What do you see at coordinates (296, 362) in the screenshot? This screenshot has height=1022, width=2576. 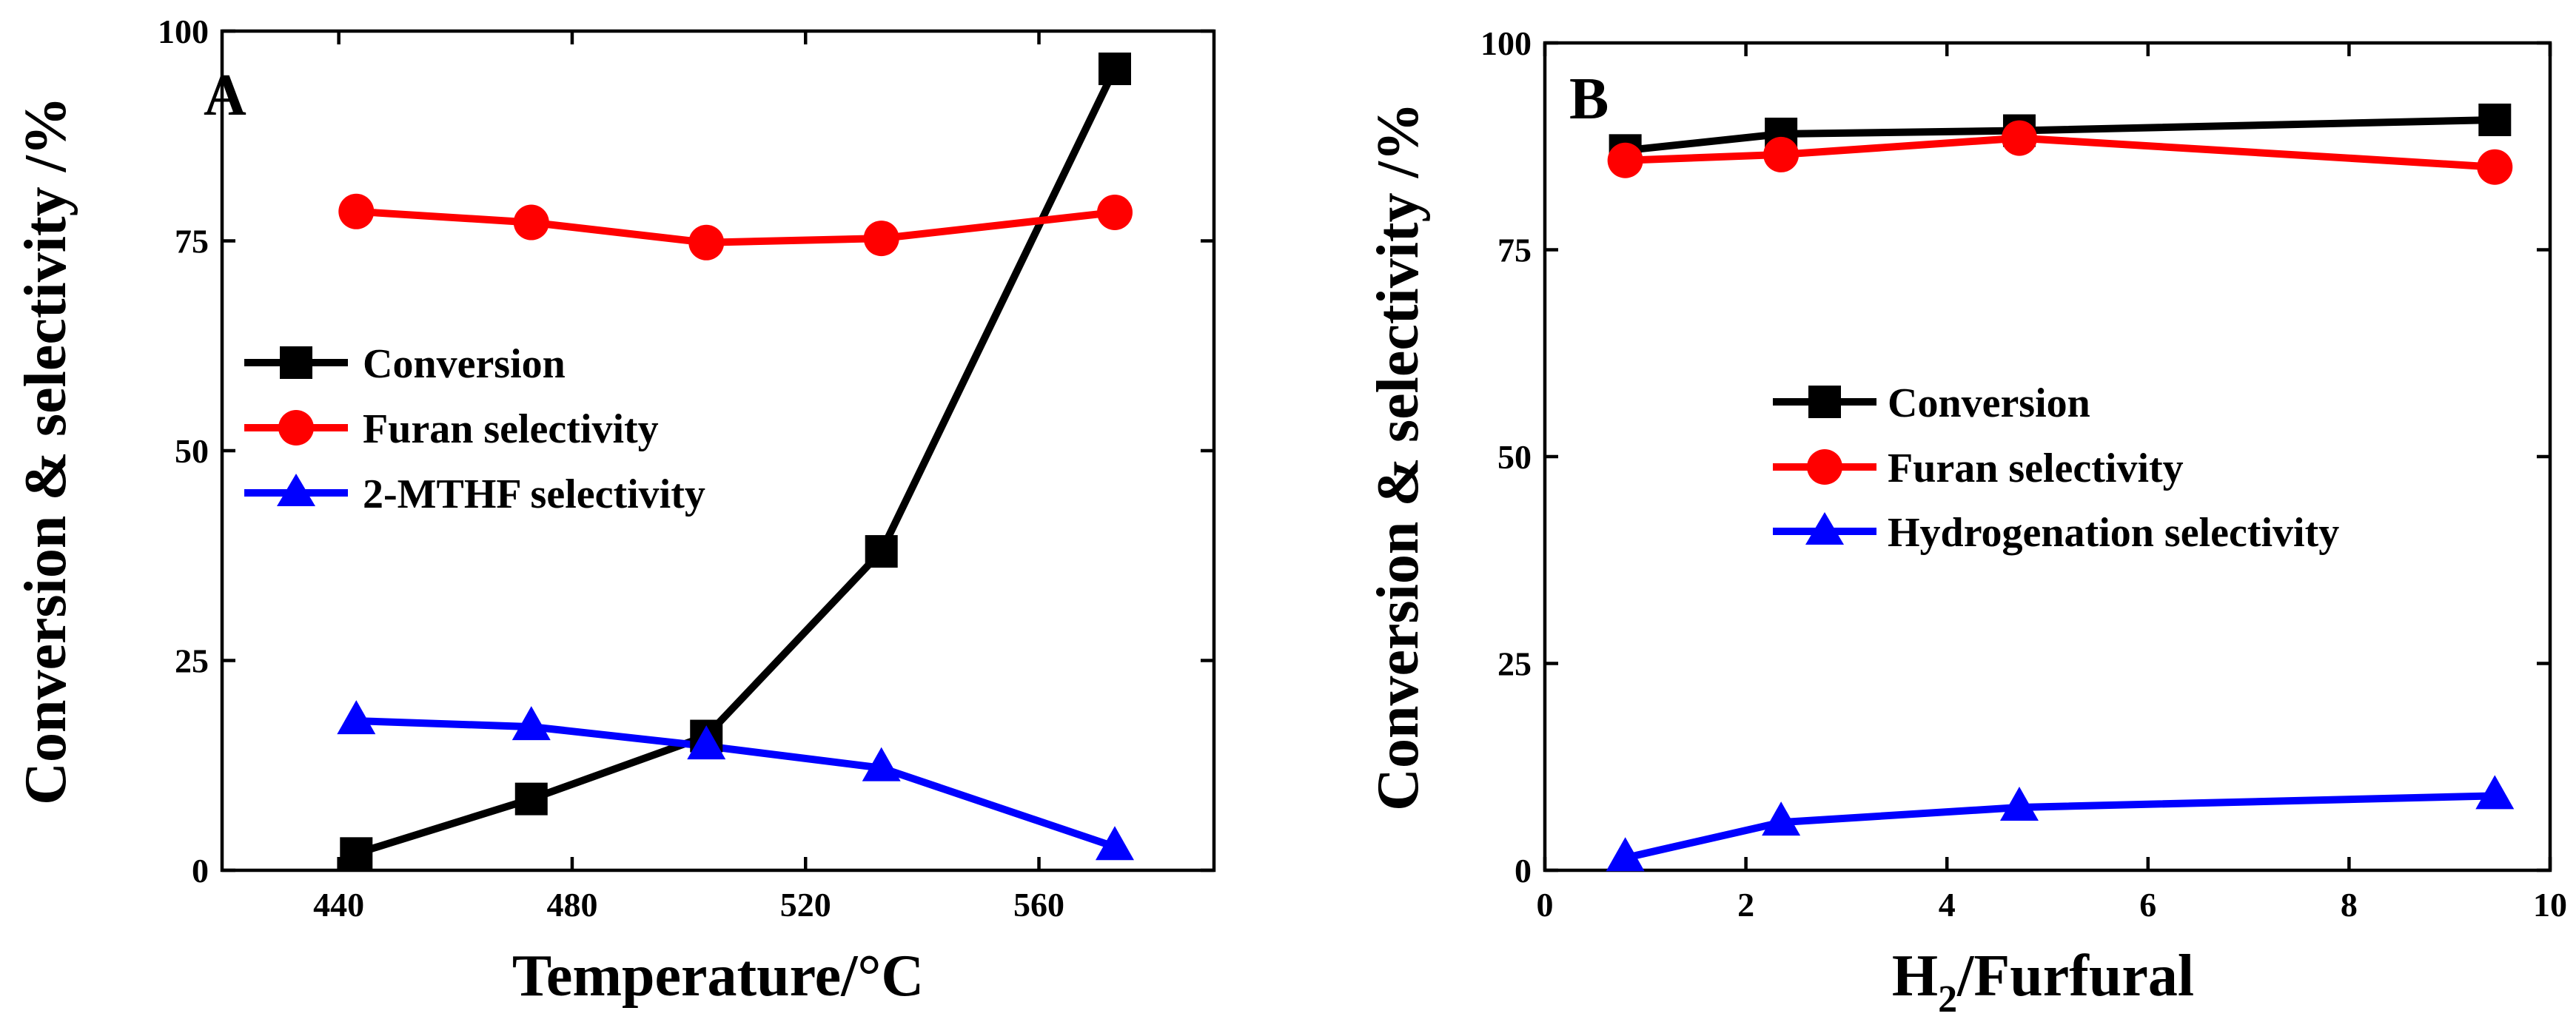 I see `legend-a-conversion-marker` at bounding box center [296, 362].